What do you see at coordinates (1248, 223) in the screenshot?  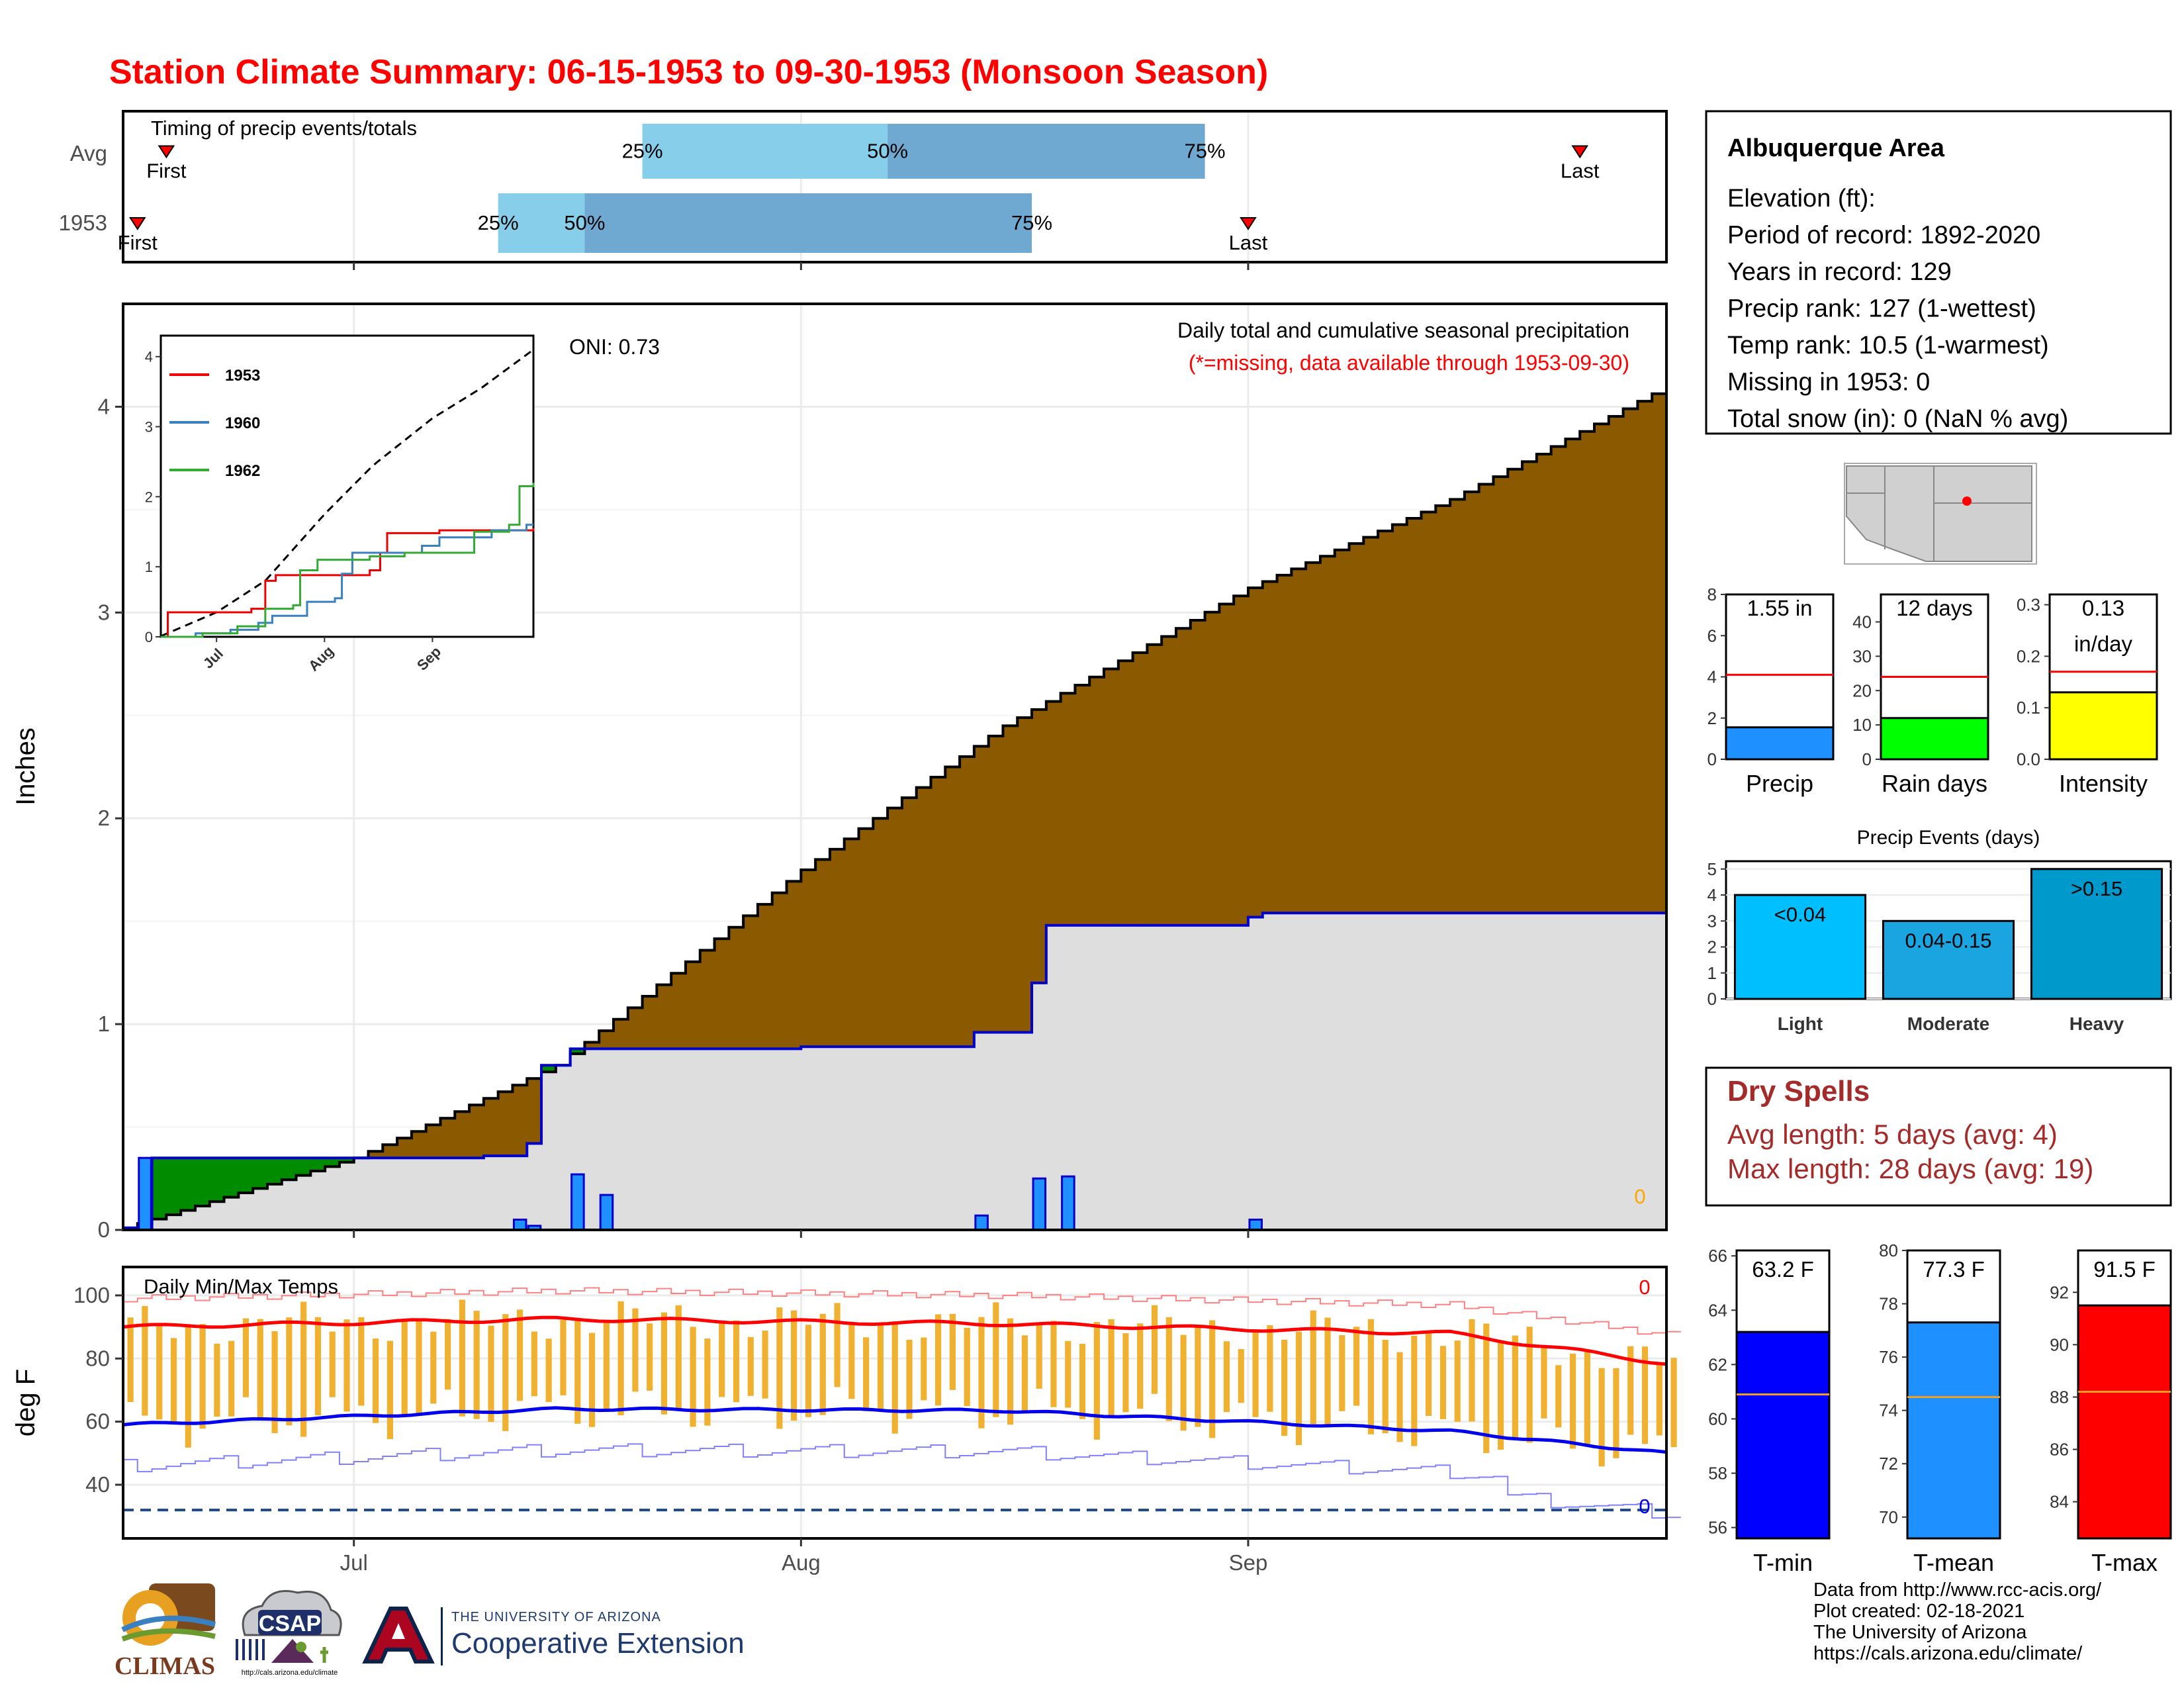 I see `timing-1953-last-marker` at bounding box center [1248, 223].